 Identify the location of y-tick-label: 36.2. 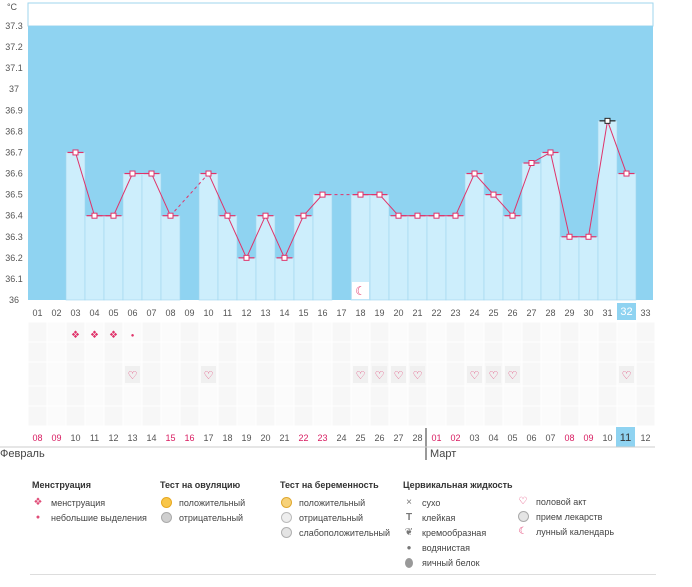
(14, 258).